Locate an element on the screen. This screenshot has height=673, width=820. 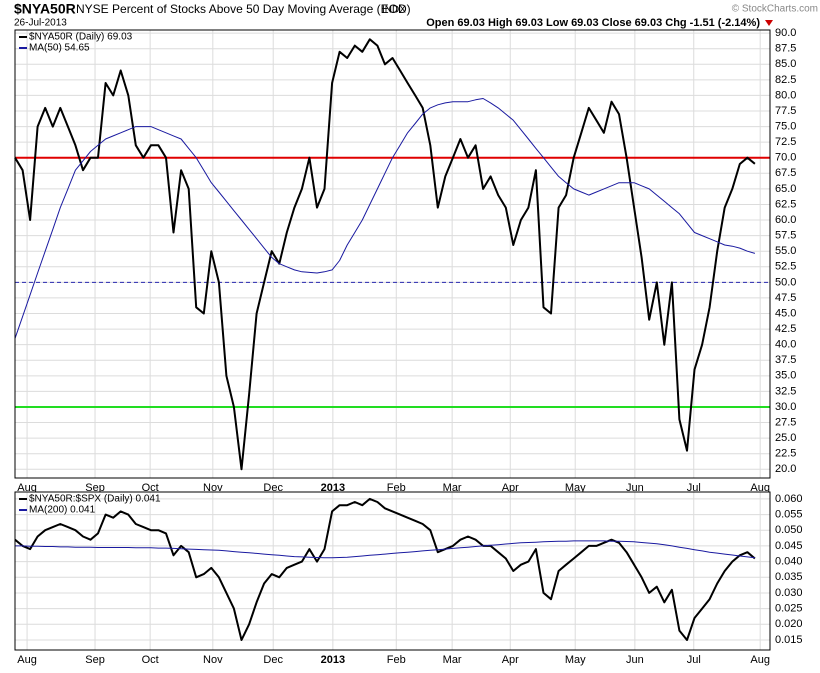
y-tick-label: 0.040 is located at coordinates (789, 562).